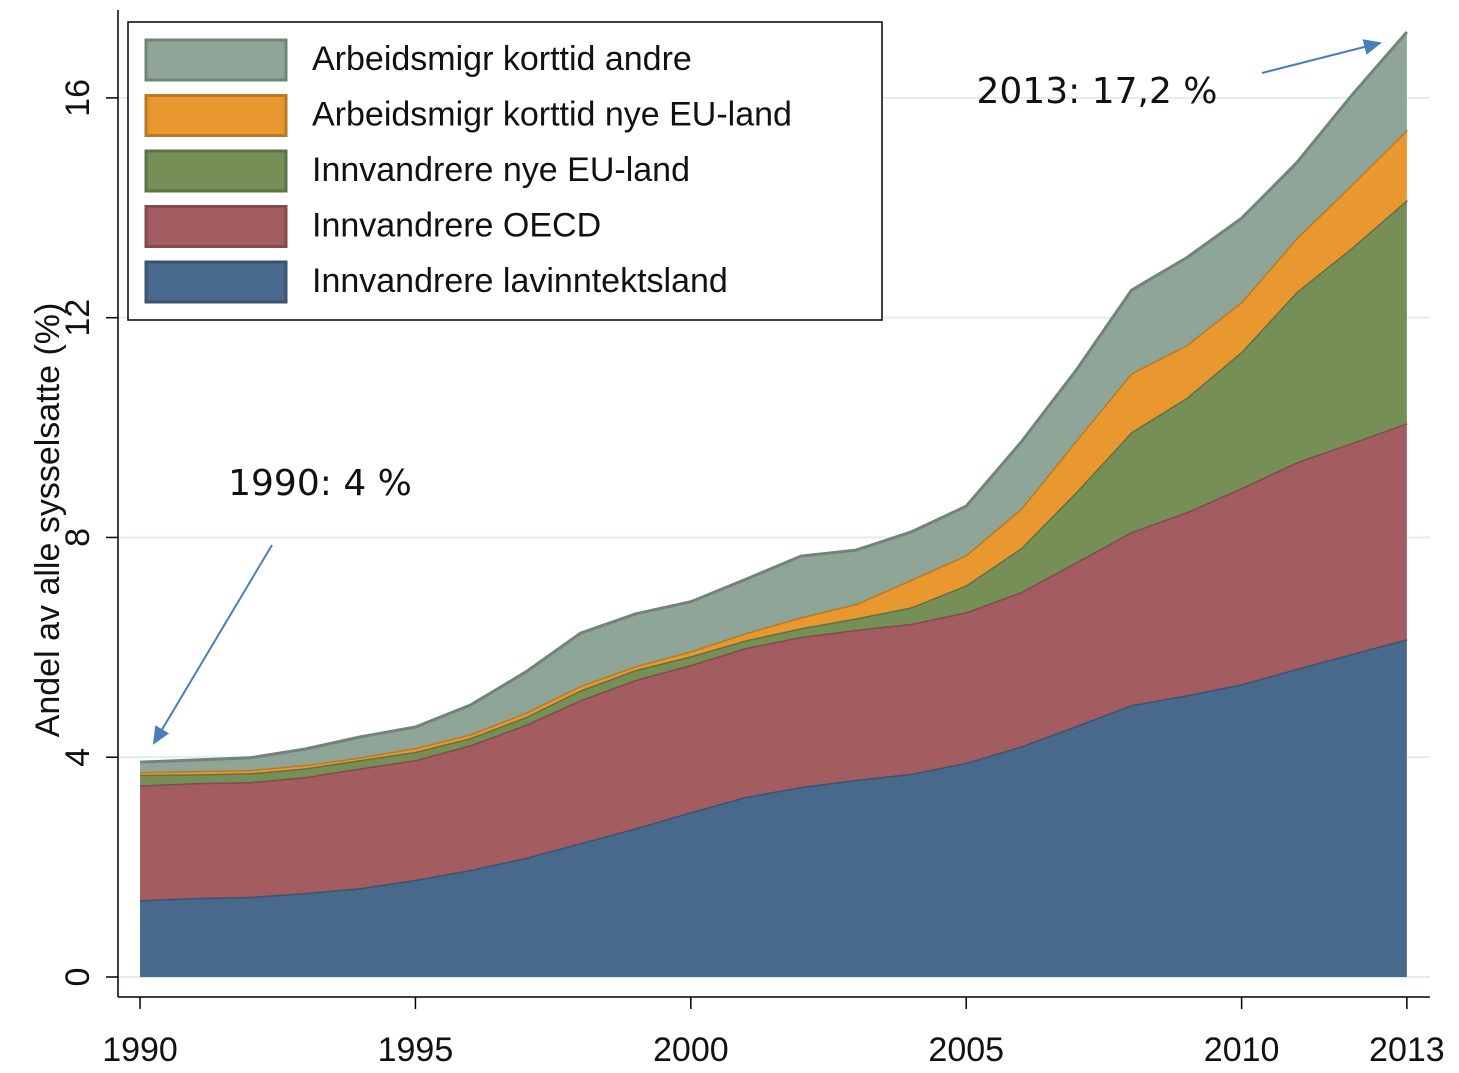 The image size is (1459, 1073). What do you see at coordinates (520, 281) in the screenshot?
I see `legend-label: Innvandrere lavinntektsland` at bounding box center [520, 281].